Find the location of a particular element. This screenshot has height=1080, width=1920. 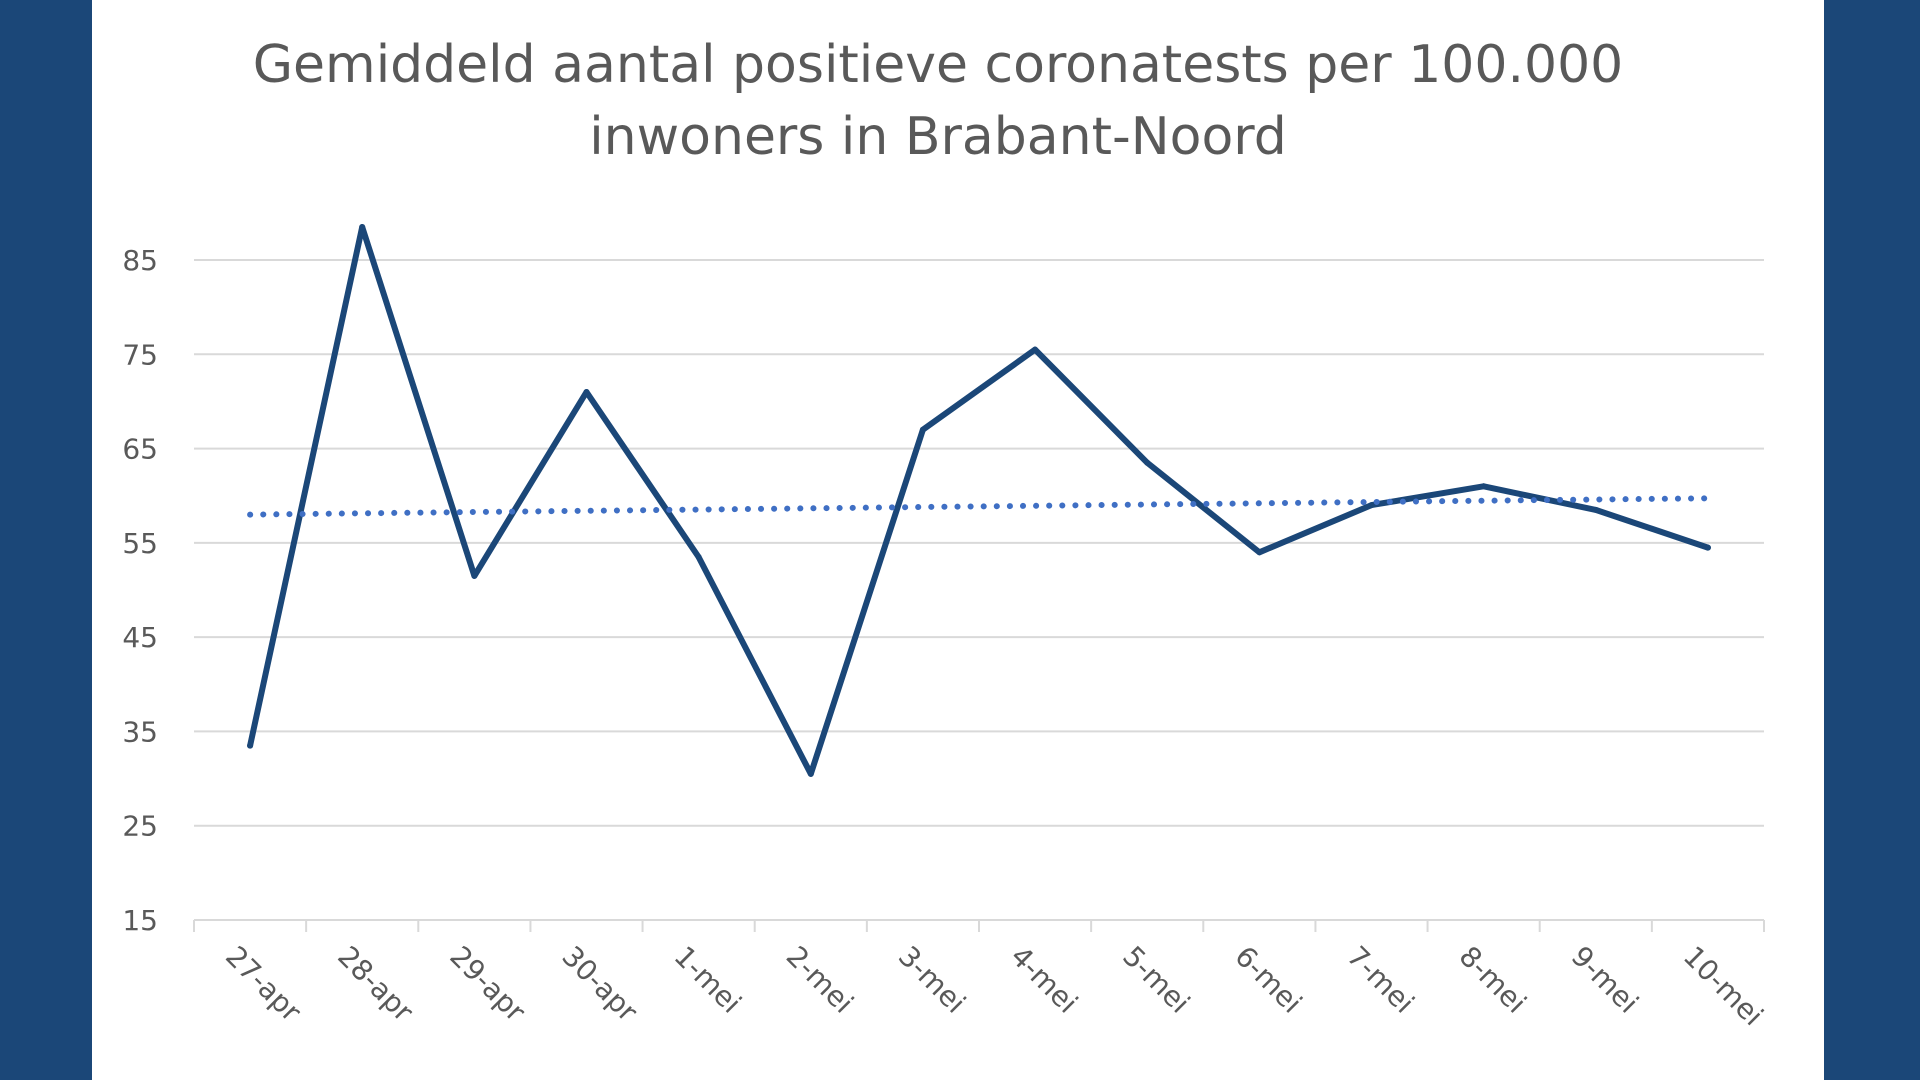

y-tick-labels: 15 25 35 45 55 65 75 85 is located at coordinates (140, 590).